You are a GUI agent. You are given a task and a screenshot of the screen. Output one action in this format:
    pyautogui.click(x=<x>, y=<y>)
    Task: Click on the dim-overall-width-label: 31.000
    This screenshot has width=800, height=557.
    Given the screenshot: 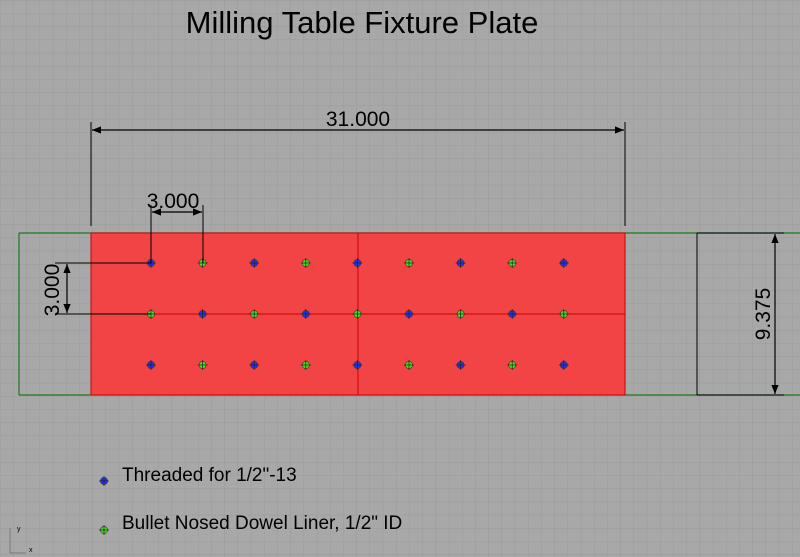 What is the action you would take?
    pyautogui.click(x=358, y=119)
    